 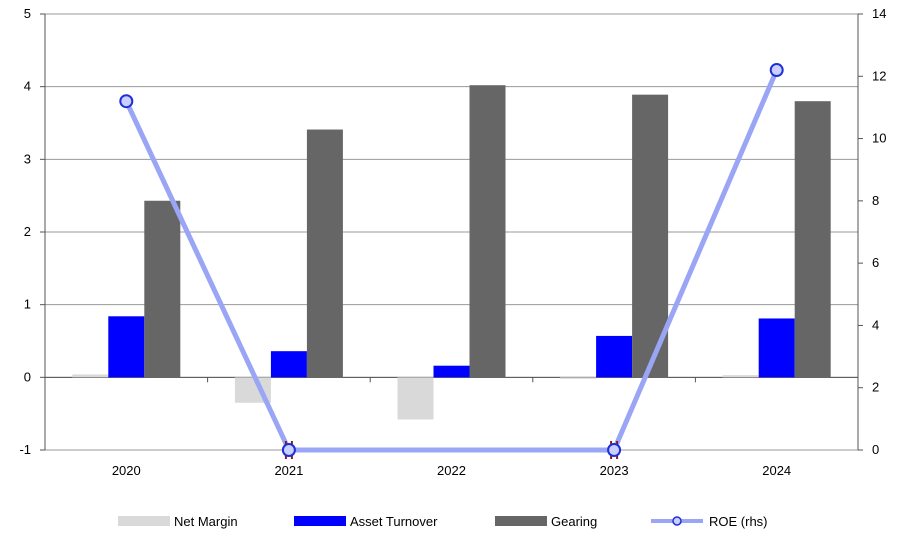 What do you see at coordinates (394, 521) in the screenshot?
I see `legend-label-asset-turnover: Asset Turnover` at bounding box center [394, 521].